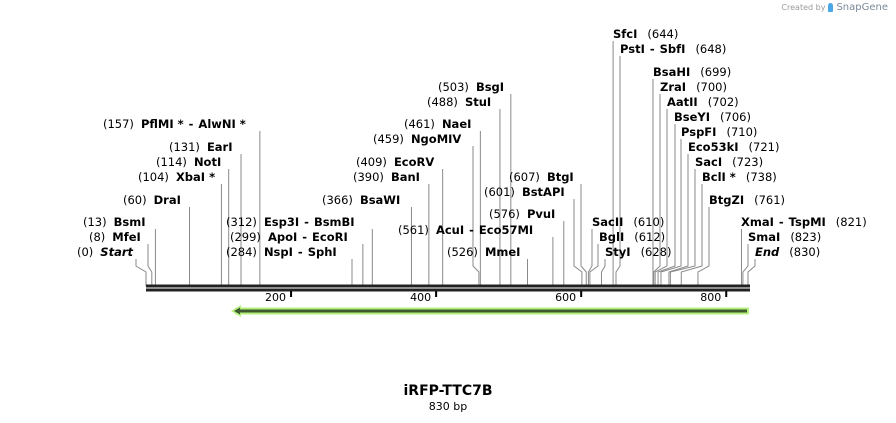 This screenshot has height=423, width=896. Describe the element at coordinates (806, 237) in the screenshot. I see `site-position: (823)` at that location.